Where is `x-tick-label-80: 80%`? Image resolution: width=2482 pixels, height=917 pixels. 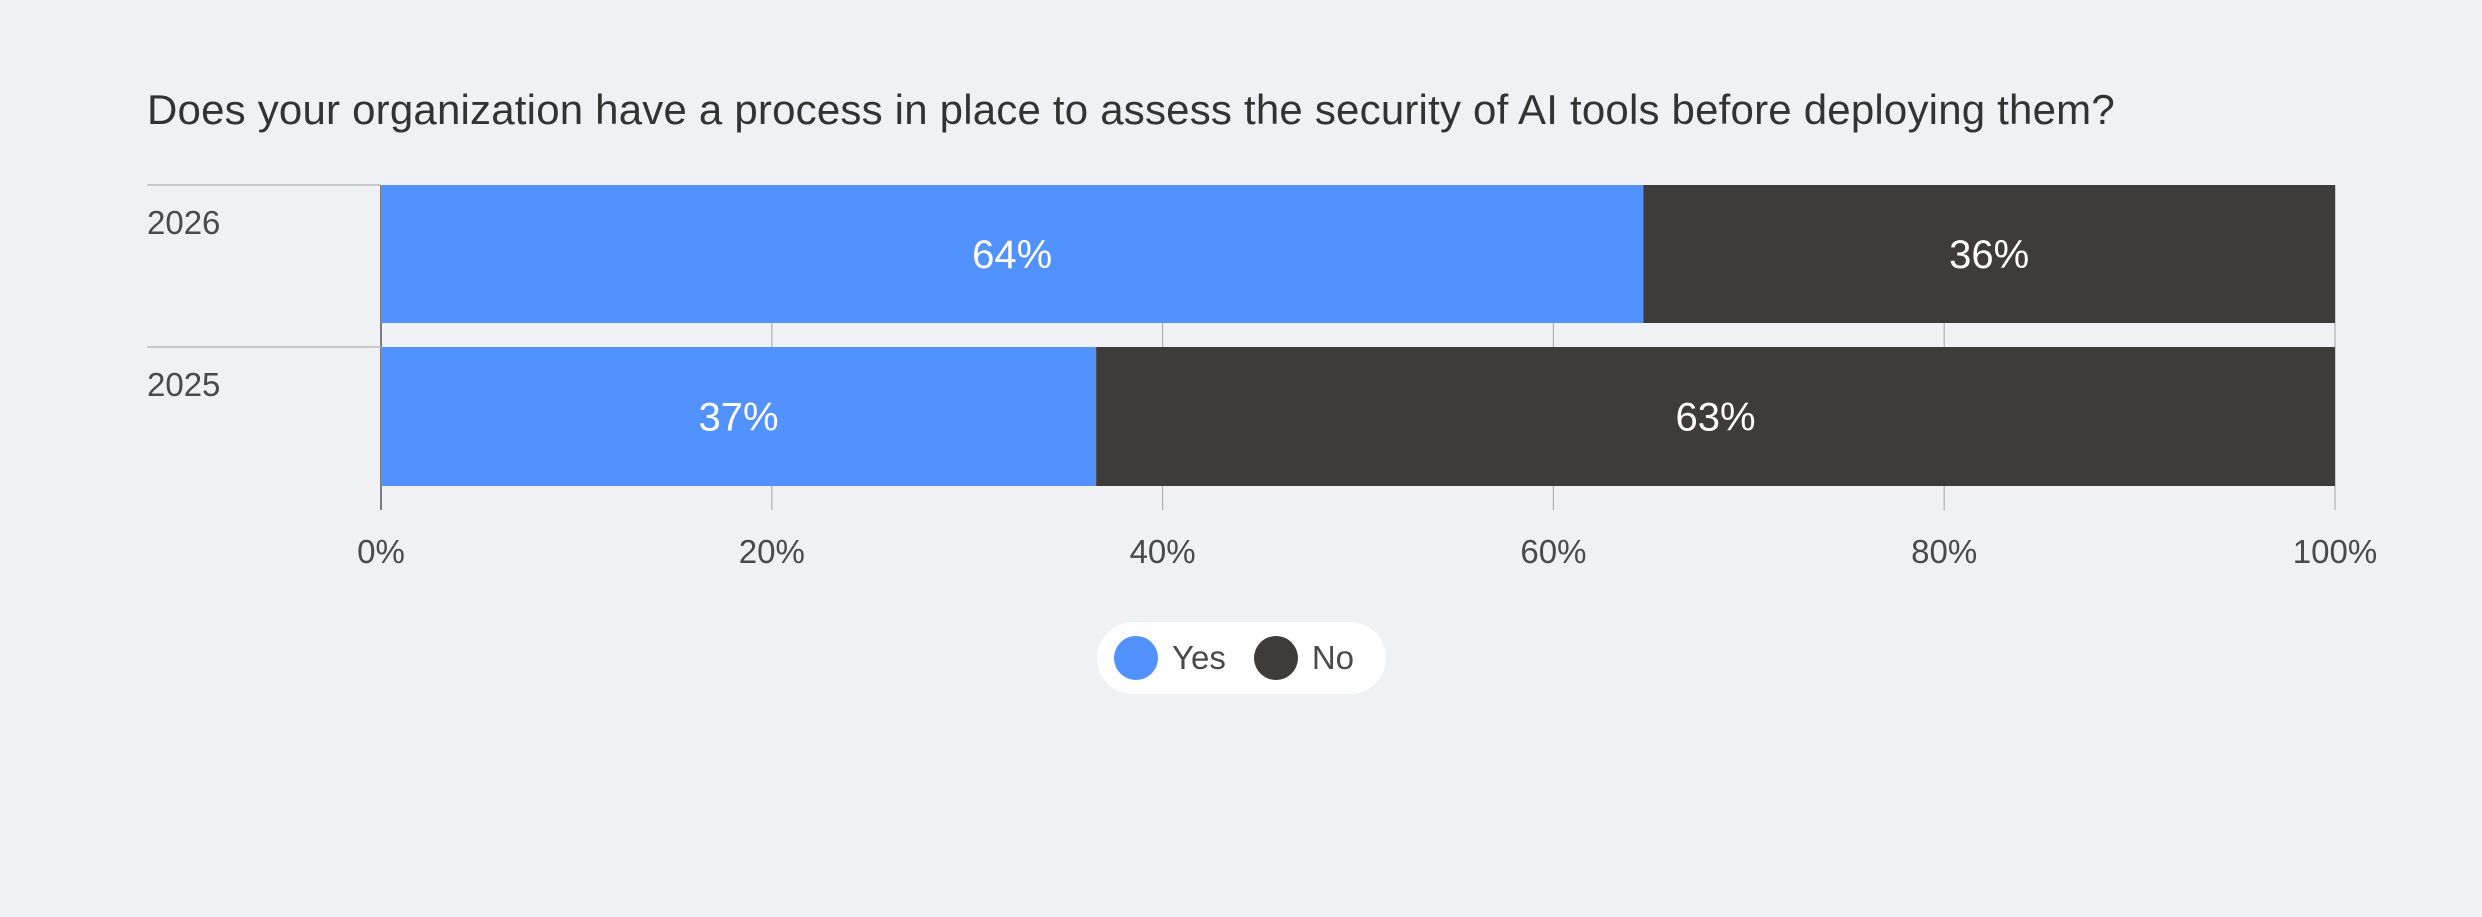 x-tick-label-80: 80% is located at coordinates (1944, 551).